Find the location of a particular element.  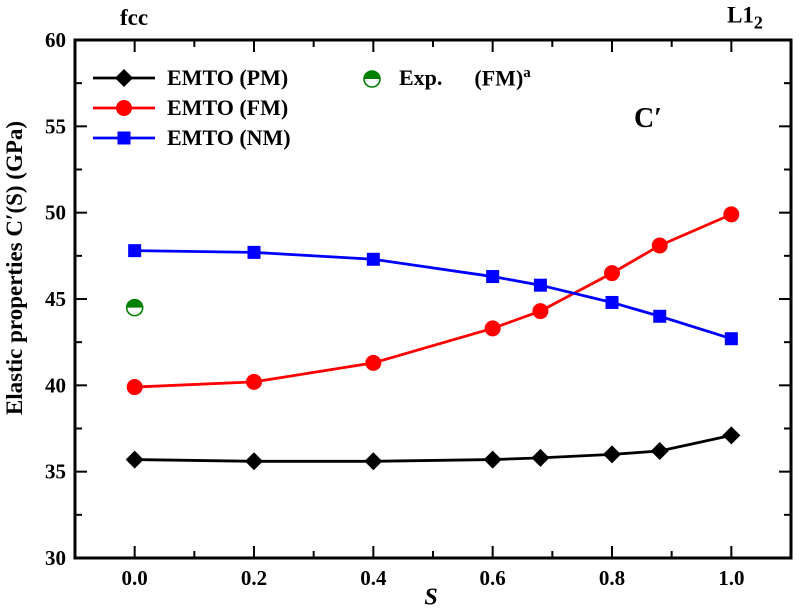

y-tick-label: 50 is located at coordinates (55, 213).